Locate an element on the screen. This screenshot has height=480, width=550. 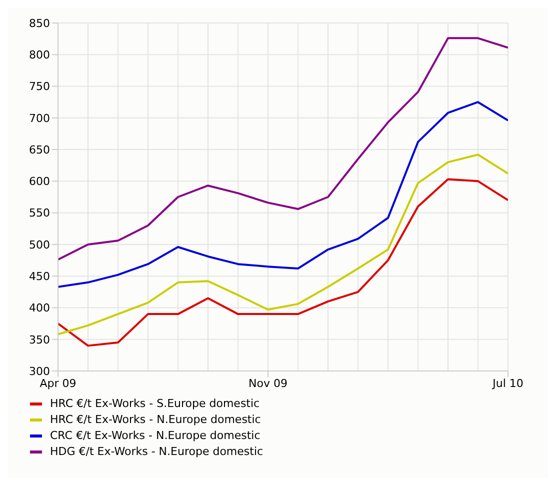
y-tick-label: 500 is located at coordinates (39, 245).